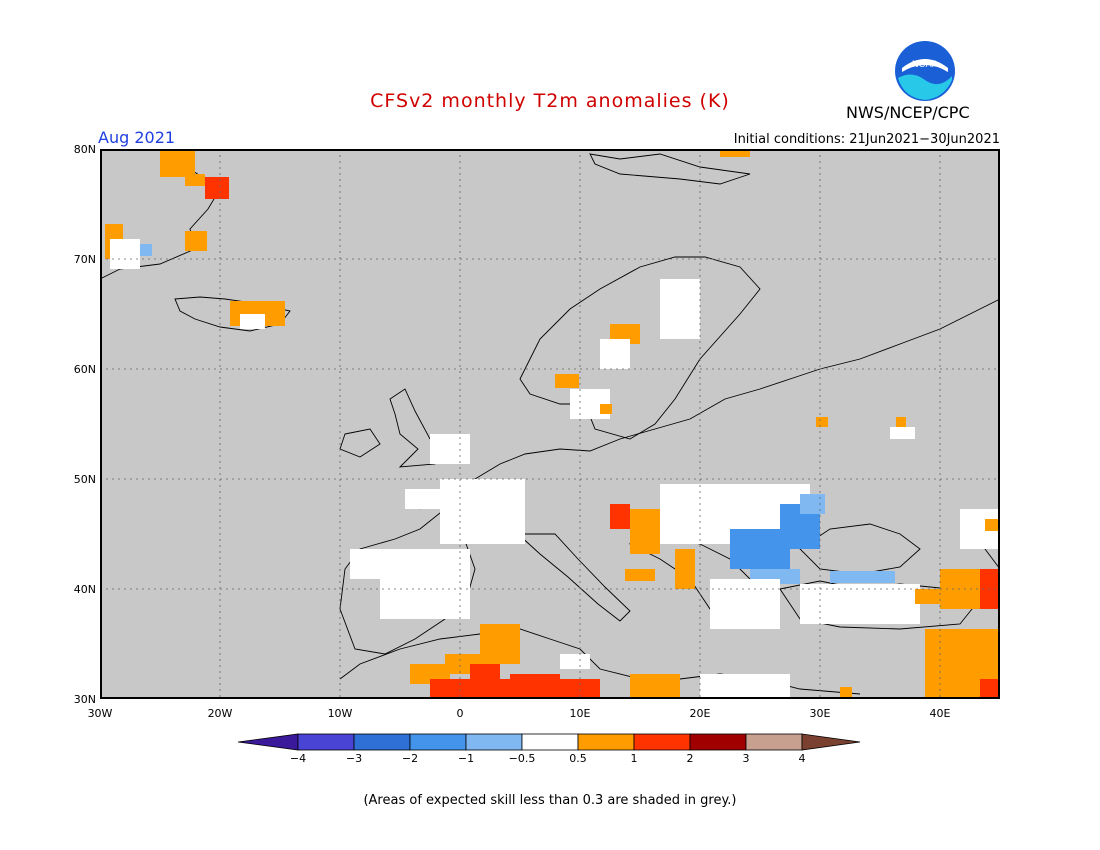  Describe the element at coordinates (522, 758) in the screenshot. I see `colorbar-label: −0.5` at that location.